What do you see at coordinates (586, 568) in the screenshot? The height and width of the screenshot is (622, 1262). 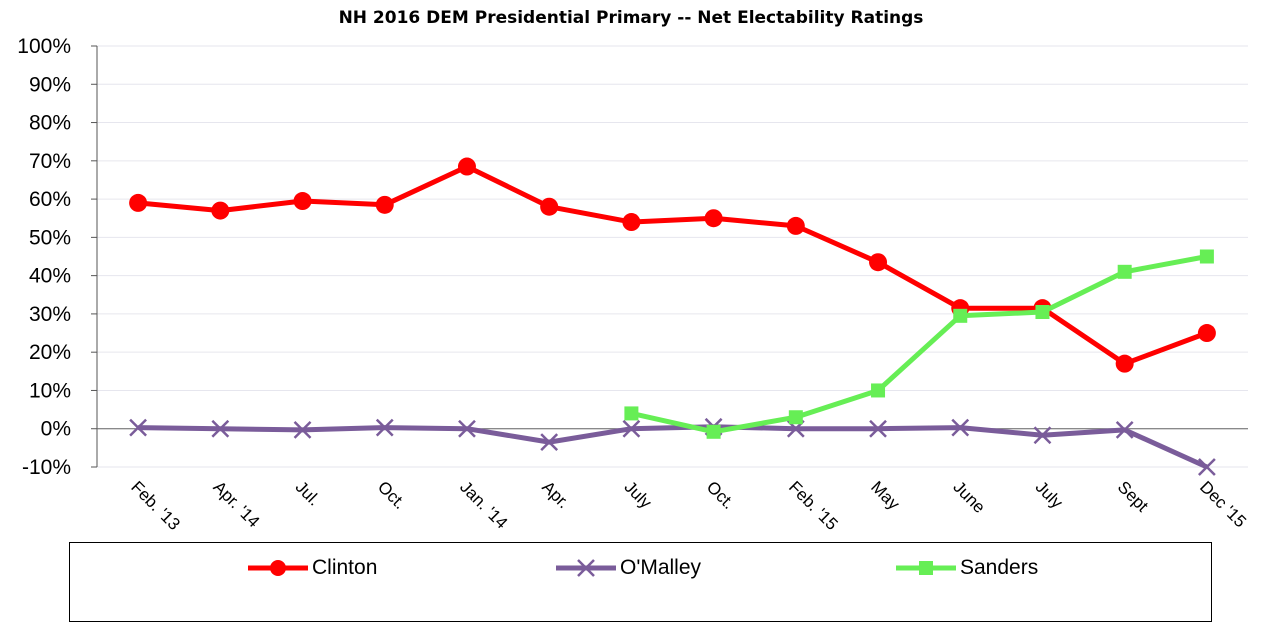 I see `legend-swatch-omalley` at bounding box center [586, 568].